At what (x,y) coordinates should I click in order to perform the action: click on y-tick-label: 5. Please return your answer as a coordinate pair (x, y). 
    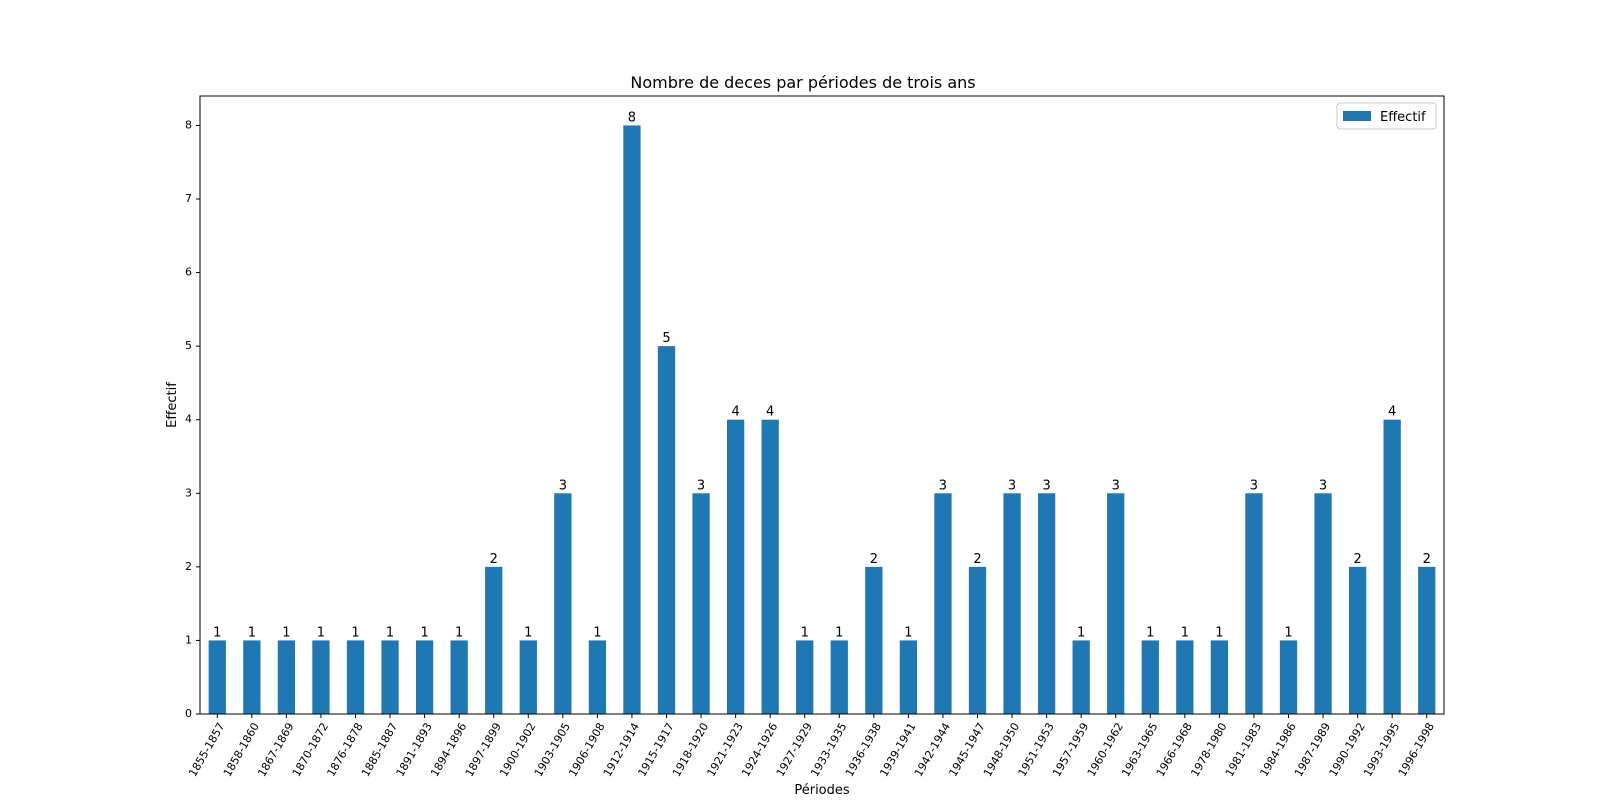
    Looking at the image, I should click on (188, 345).